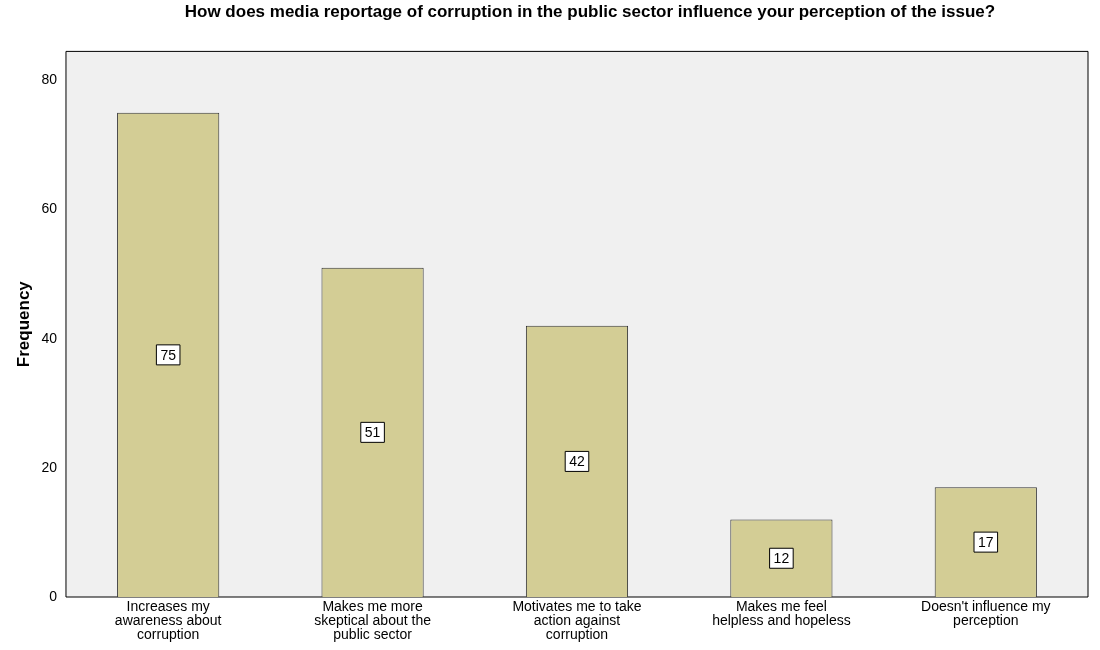  What do you see at coordinates (49, 337) in the screenshot?
I see `y-tick-label: 40` at bounding box center [49, 337].